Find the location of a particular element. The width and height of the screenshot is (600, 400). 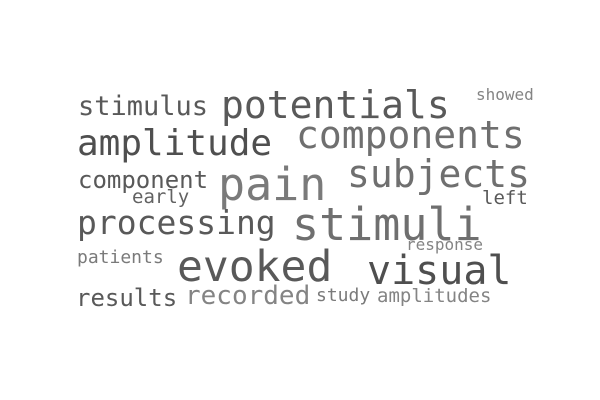

word-stimulus: stimulus is located at coordinates (143, 106).